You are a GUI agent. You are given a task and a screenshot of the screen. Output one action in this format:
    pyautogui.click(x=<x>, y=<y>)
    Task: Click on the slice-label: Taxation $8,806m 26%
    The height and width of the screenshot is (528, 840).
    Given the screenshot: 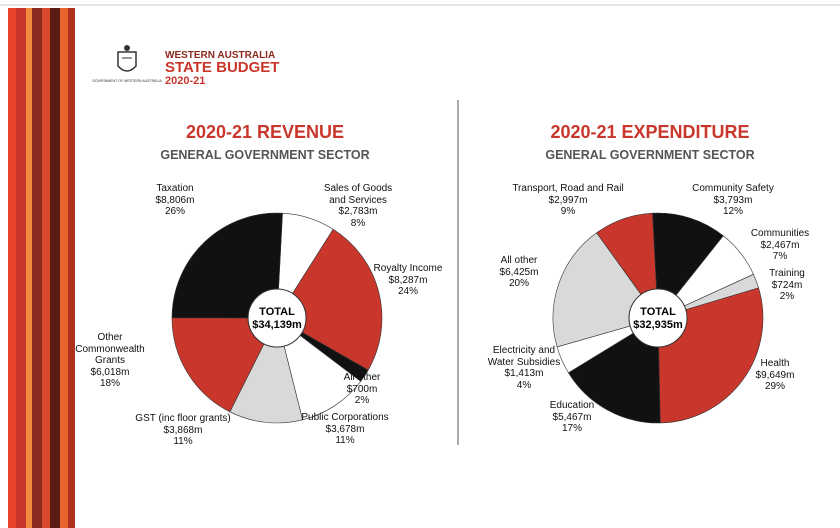 What is the action you would take?
    pyautogui.click(x=175, y=200)
    